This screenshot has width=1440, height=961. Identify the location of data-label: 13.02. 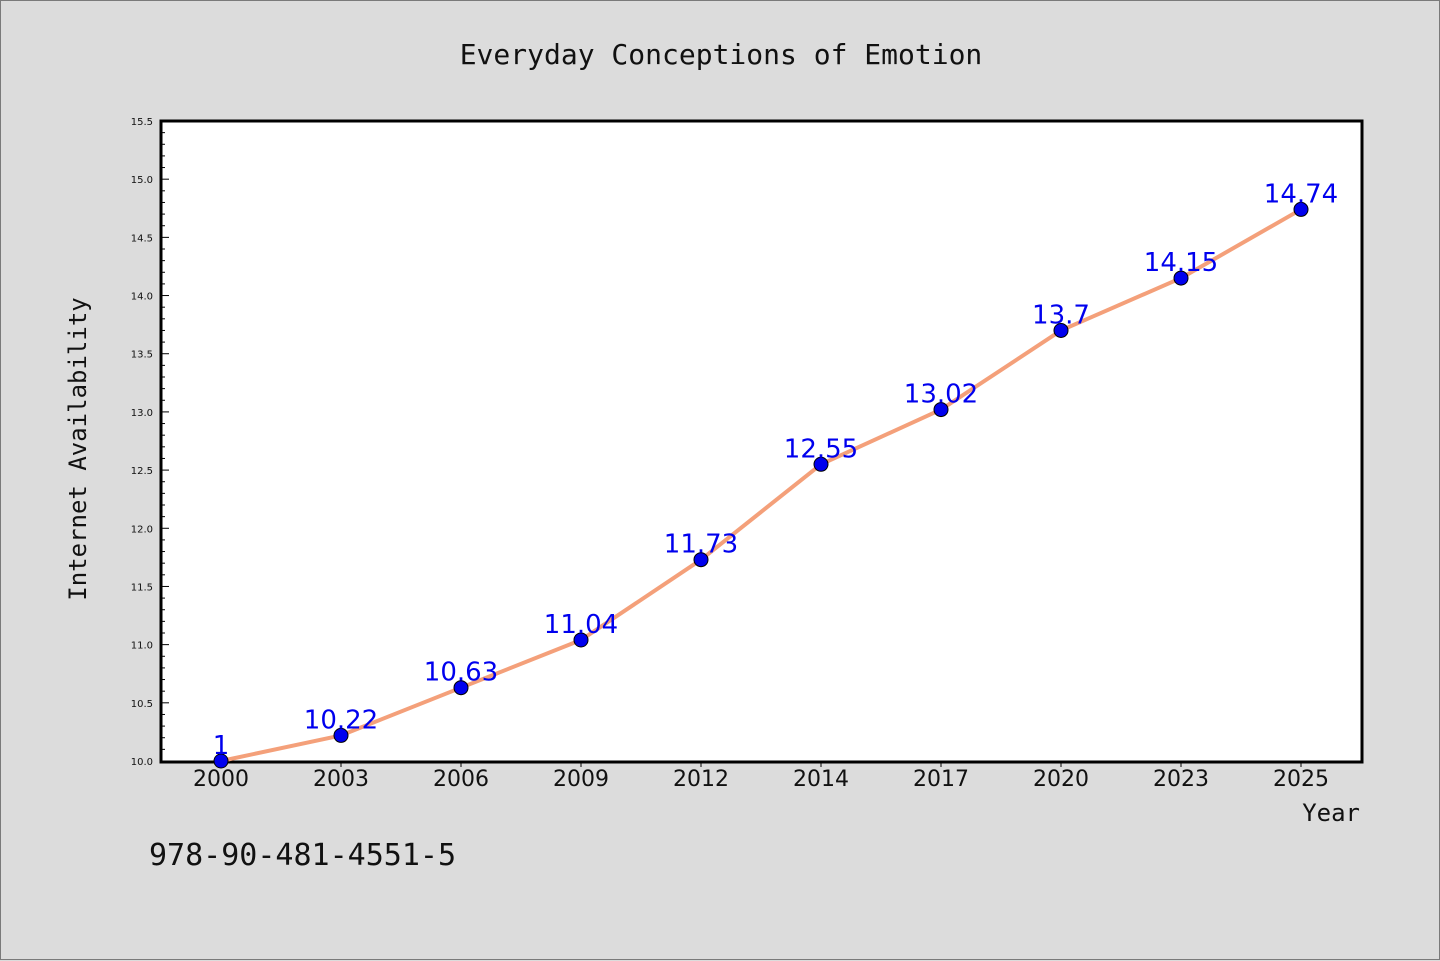
(941, 395).